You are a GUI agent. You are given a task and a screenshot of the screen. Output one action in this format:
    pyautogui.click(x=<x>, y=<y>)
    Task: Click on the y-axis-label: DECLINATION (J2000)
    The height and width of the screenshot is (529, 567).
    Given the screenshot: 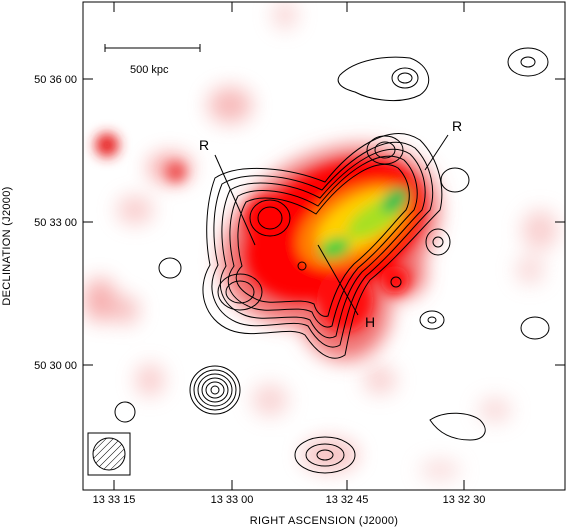 What is the action you would take?
    pyautogui.click(x=7, y=245)
    